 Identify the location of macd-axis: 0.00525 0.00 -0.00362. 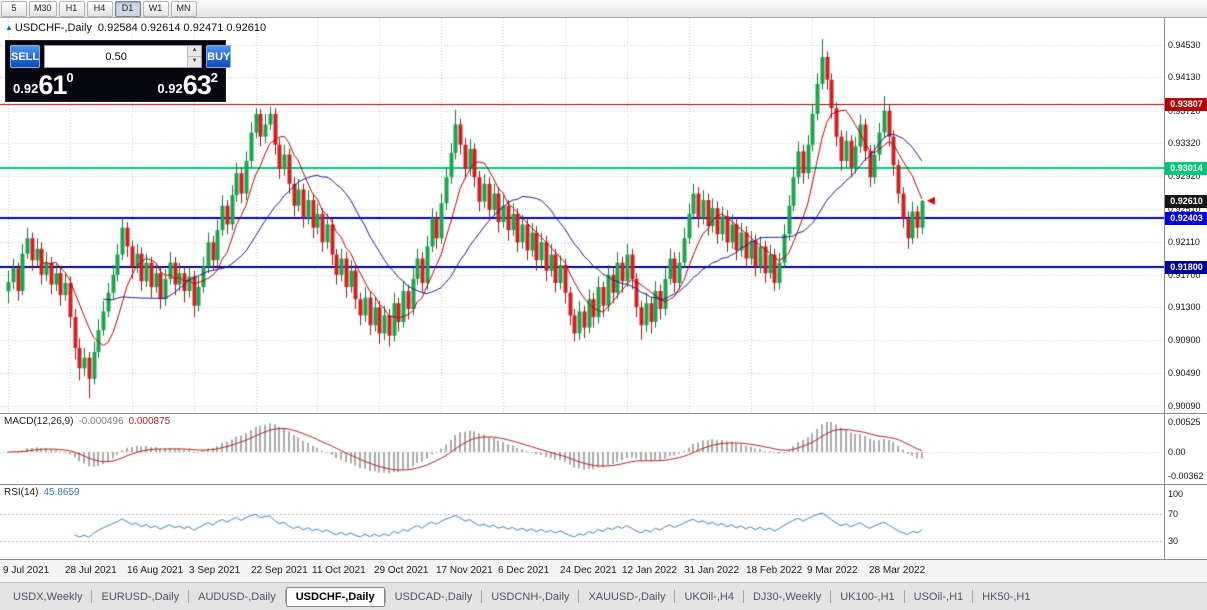
(1185, 449).